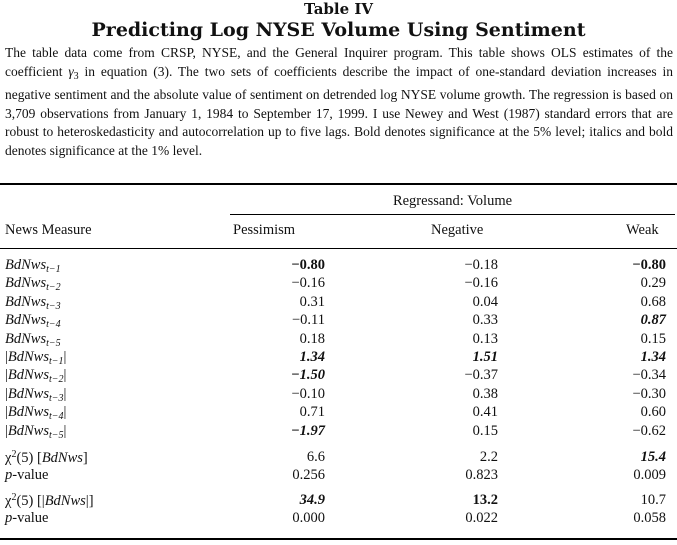  Describe the element at coordinates (30, 500) in the screenshot. I see `chi-df: (5) [|` at that location.